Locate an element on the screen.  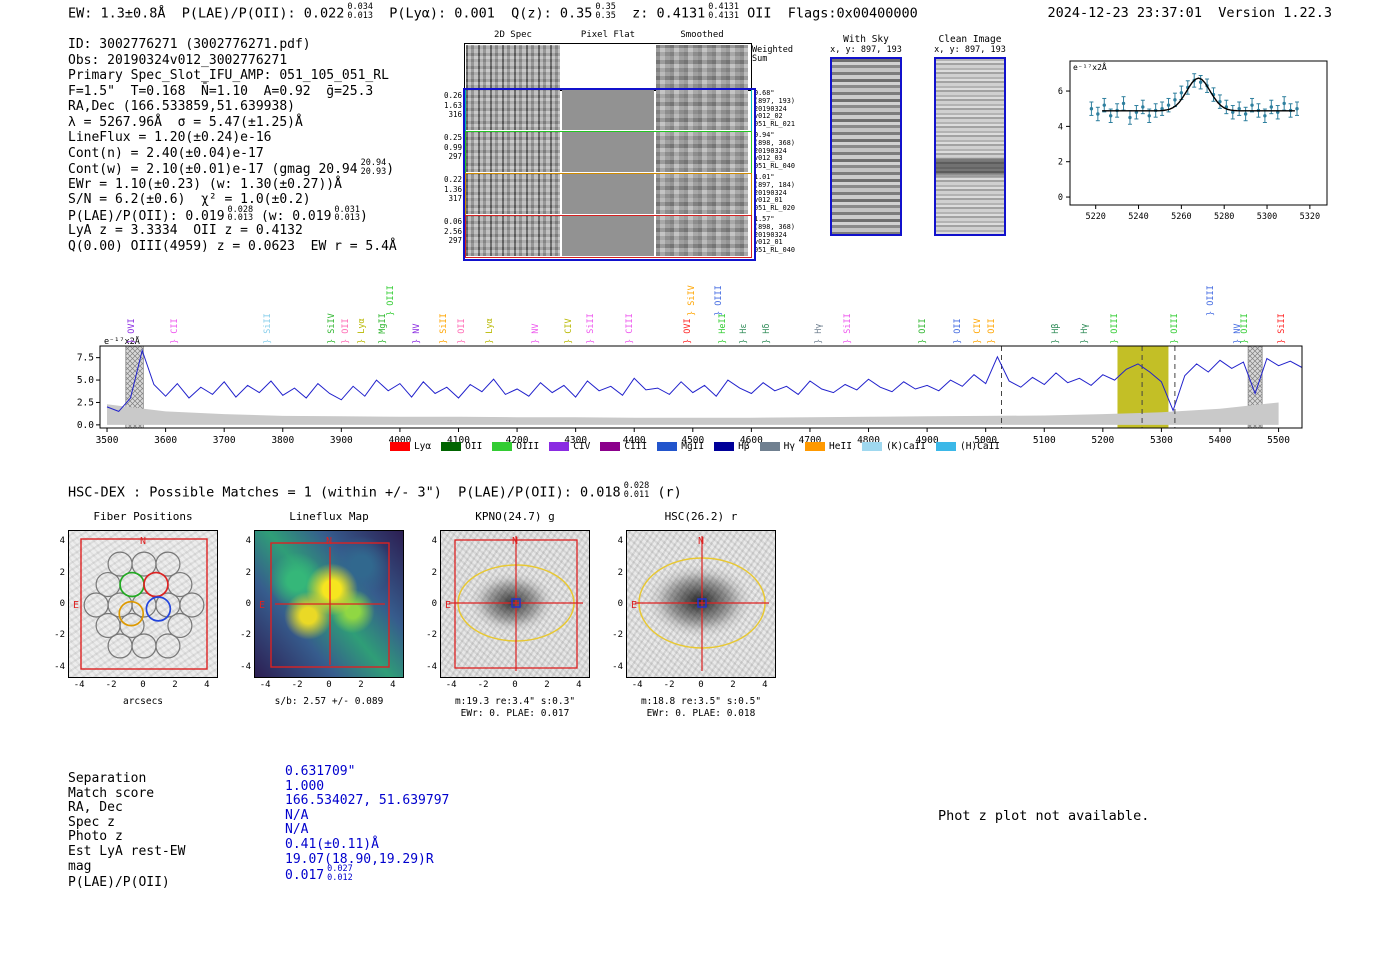
emission-line-label: } OIII is located at coordinates (719, 300).